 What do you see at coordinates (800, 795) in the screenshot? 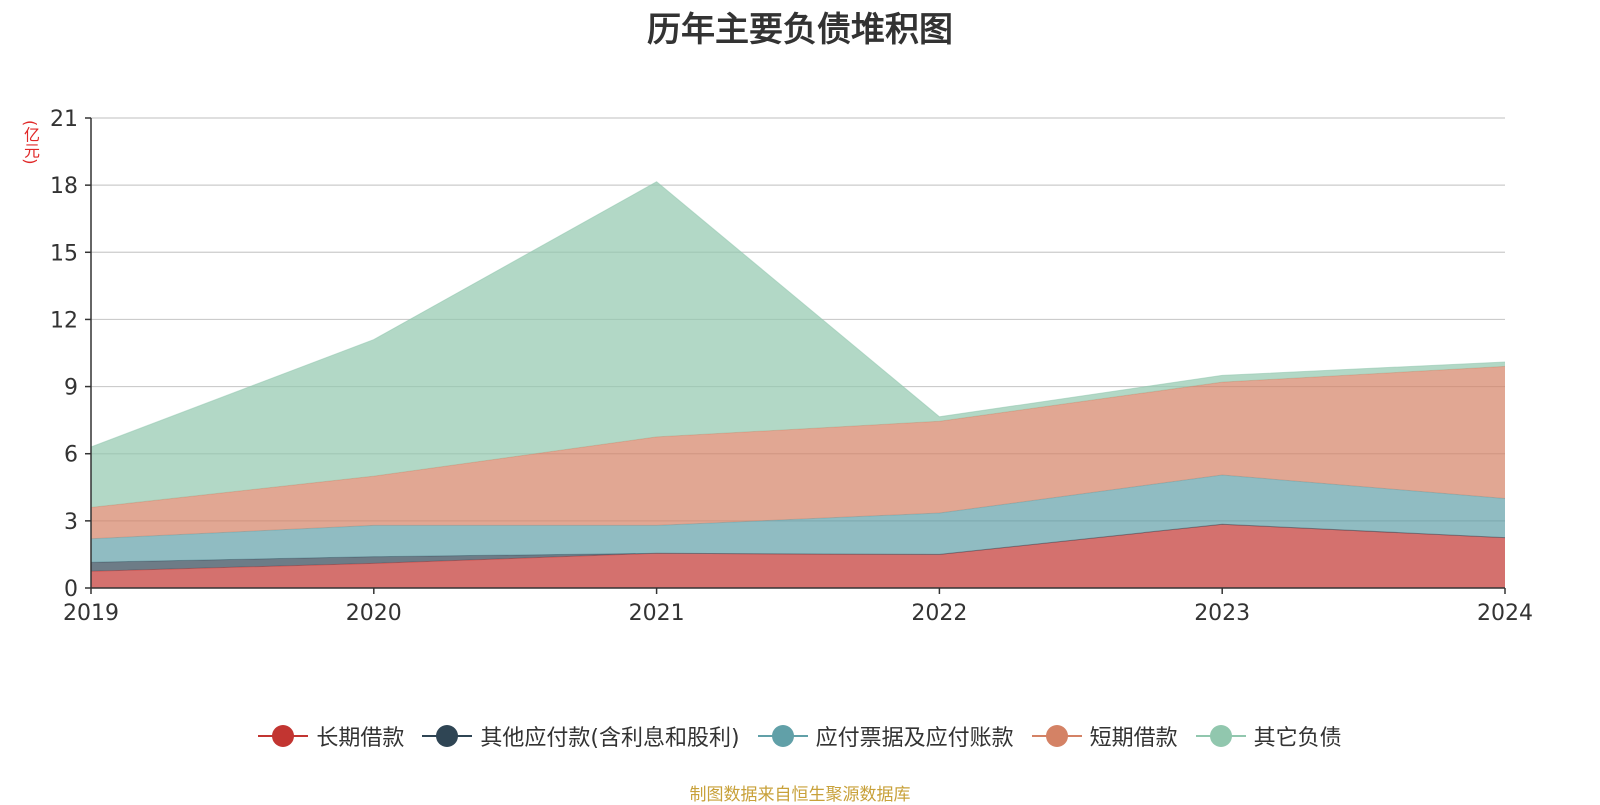
I see `source-note: 制图数据来自恒生聚源数据库` at bounding box center [800, 795].